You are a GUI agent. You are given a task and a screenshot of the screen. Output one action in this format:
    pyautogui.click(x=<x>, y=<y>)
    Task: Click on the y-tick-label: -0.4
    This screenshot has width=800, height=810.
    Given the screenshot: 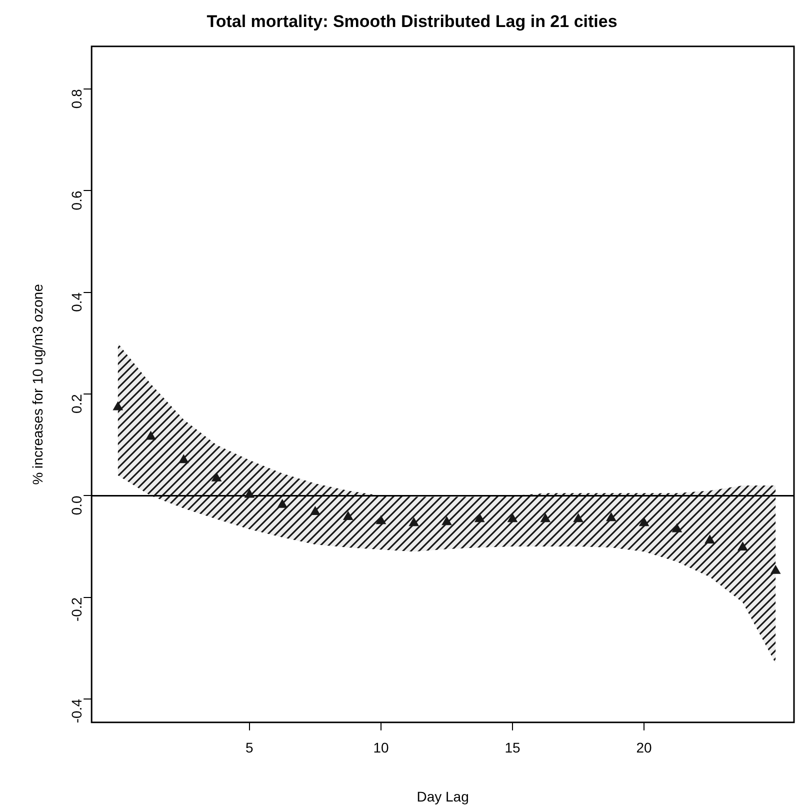 What is the action you would take?
    pyautogui.click(x=76, y=711)
    